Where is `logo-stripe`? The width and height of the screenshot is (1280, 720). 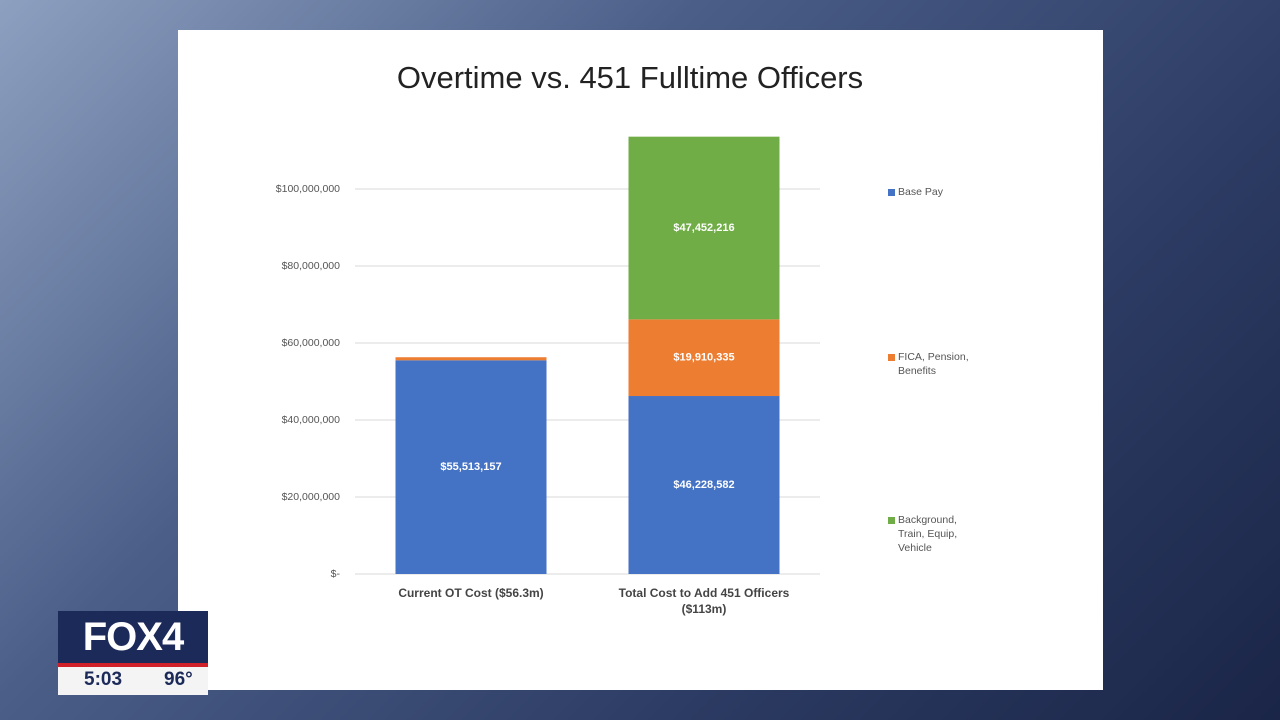 logo-stripe is located at coordinates (133, 665).